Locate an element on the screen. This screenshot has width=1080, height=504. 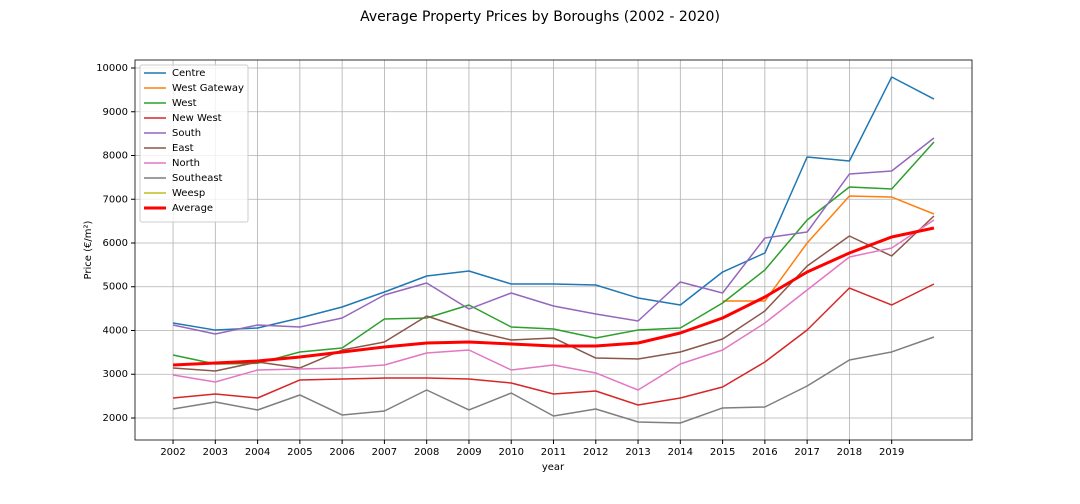
x-axis-label: year is located at coordinates (553, 467).